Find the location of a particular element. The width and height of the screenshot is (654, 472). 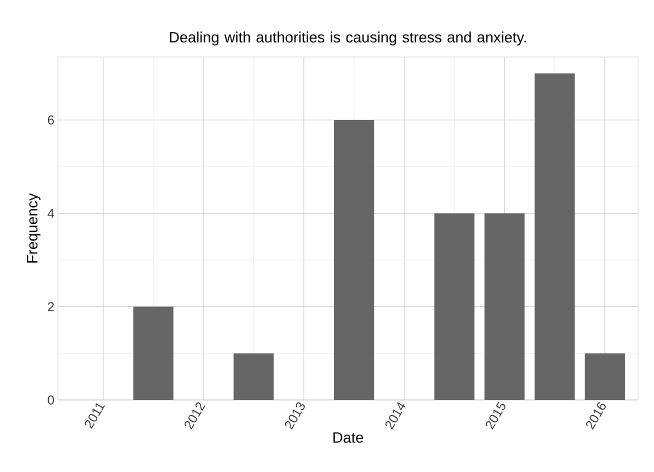

y-tick-label: 4 is located at coordinates (51, 213).